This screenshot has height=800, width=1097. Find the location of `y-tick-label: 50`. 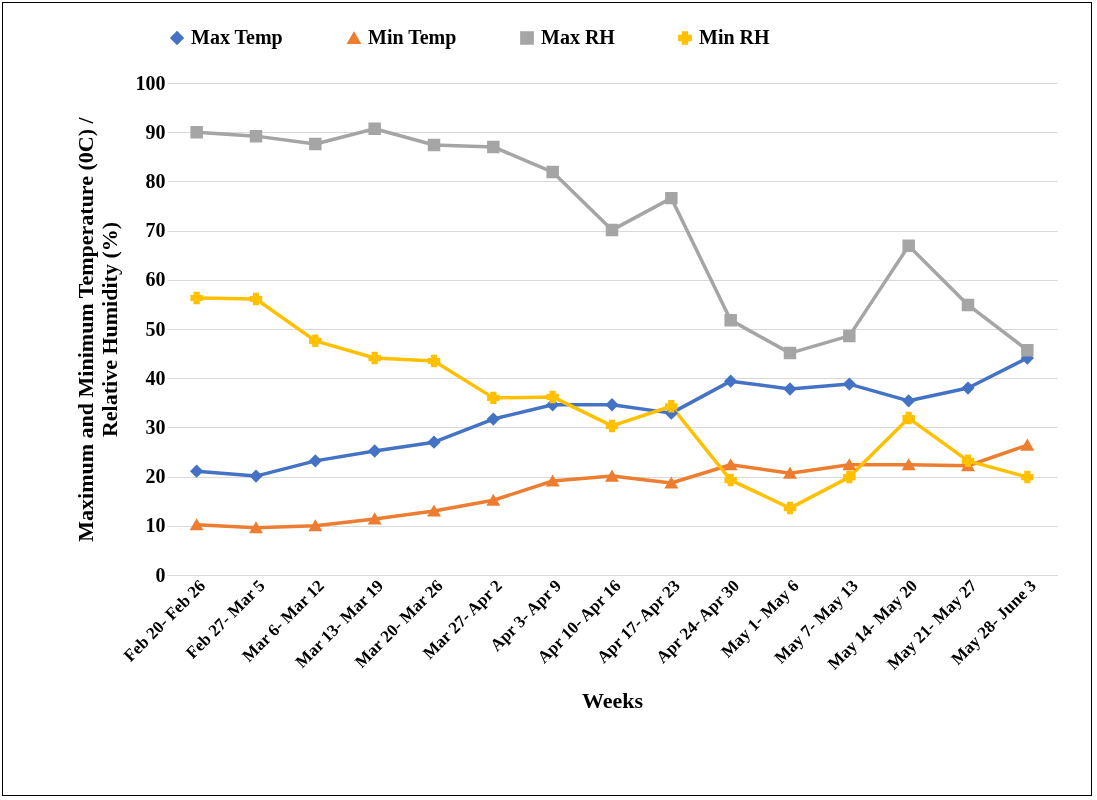

y-tick-label: 50 is located at coordinates (155, 328).